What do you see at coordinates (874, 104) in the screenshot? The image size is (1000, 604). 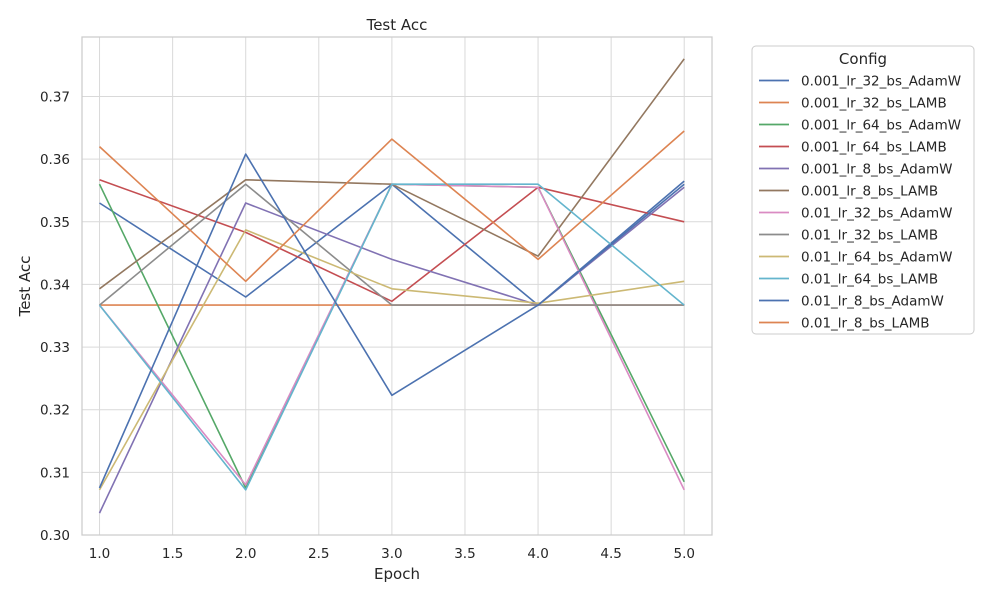 I see `legend-label: 0.001_lr_32_bs_LAMB` at bounding box center [874, 104].